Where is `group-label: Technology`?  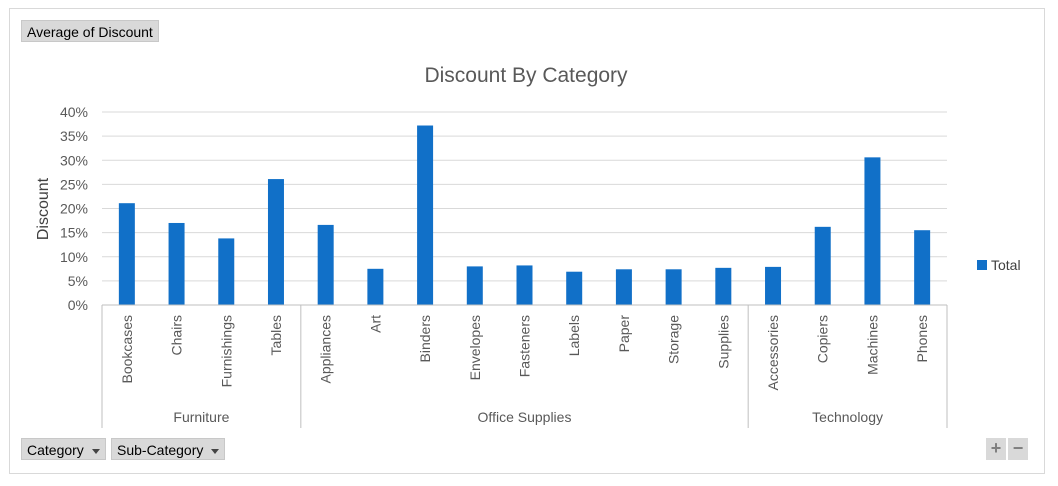 group-label: Technology is located at coordinates (847, 417).